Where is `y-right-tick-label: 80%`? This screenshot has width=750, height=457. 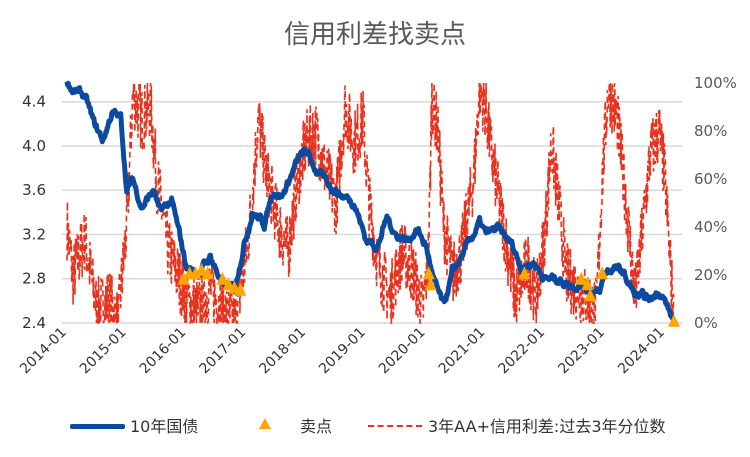 y-right-tick-label: 80% is located at coordinates (710, 131).